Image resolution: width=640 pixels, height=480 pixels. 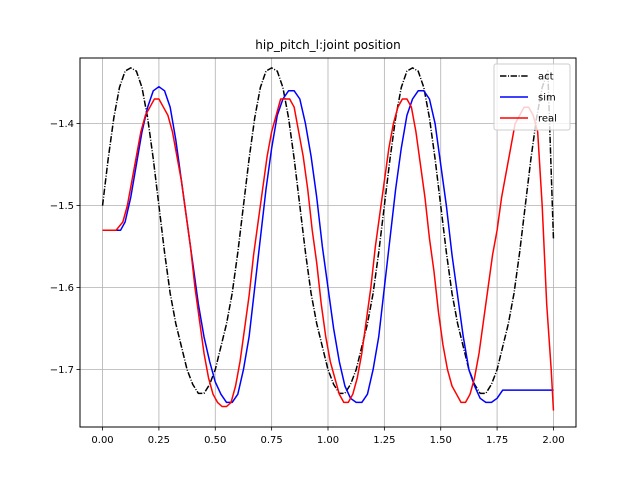 I want to click on x-tick-label: 1.50, so click(x=441, y=440).